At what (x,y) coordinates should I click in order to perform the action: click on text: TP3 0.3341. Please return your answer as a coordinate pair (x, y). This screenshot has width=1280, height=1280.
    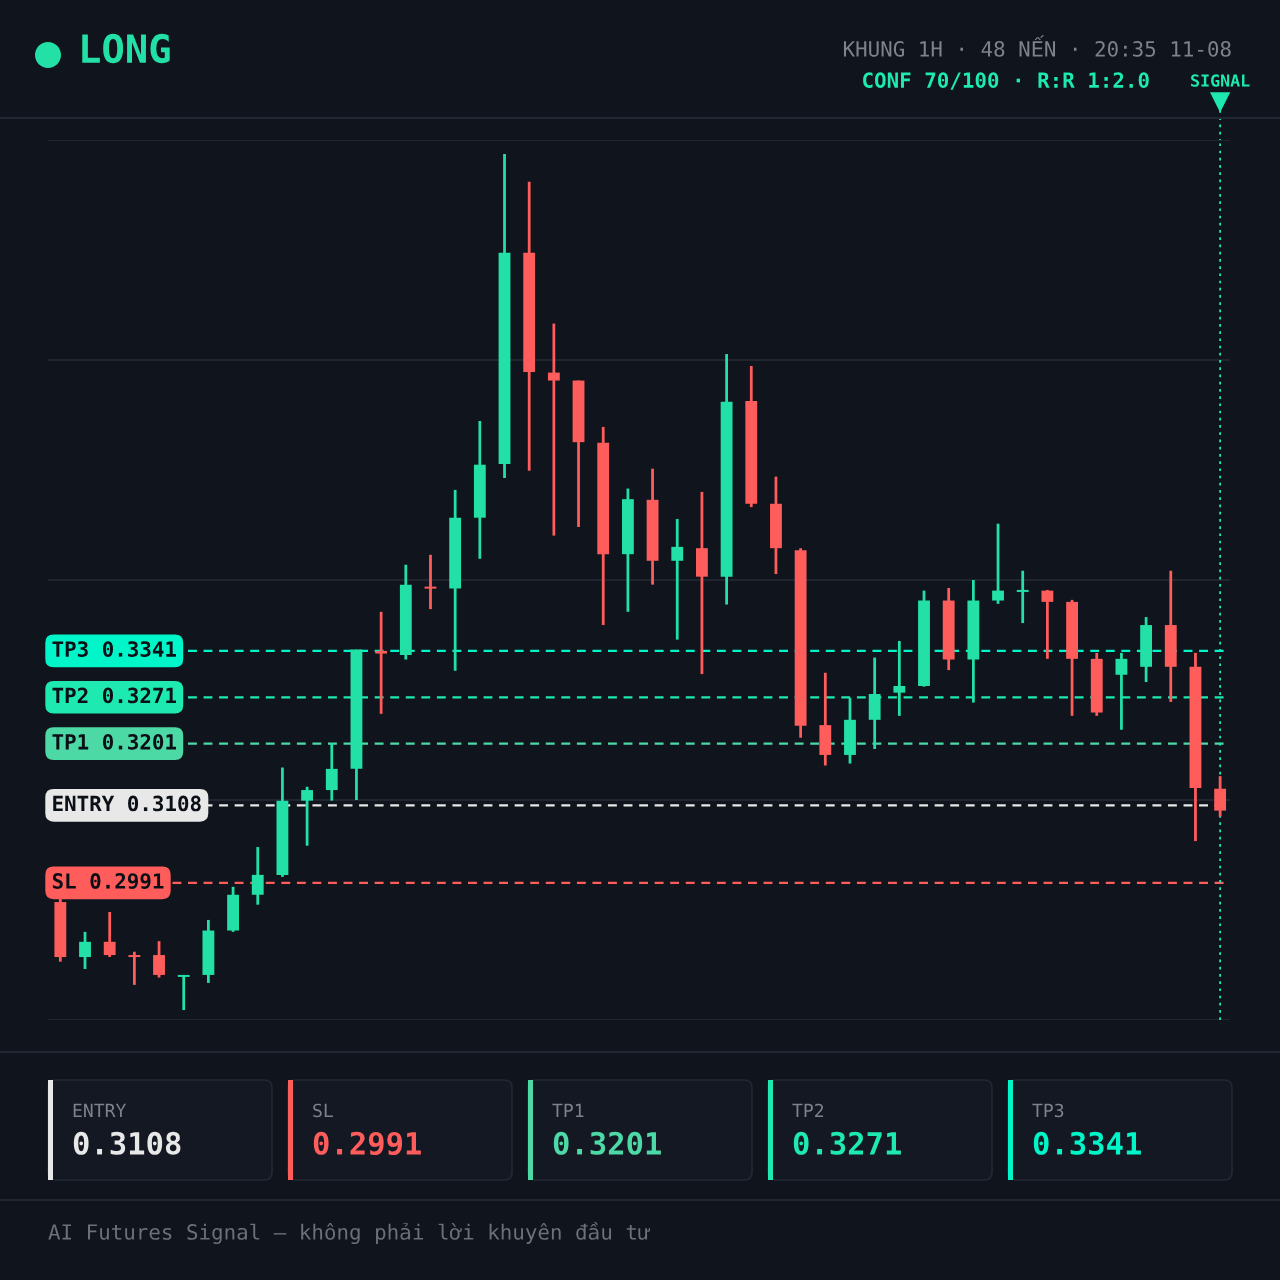
    Looking at the image, I should click on (1086, 1129).